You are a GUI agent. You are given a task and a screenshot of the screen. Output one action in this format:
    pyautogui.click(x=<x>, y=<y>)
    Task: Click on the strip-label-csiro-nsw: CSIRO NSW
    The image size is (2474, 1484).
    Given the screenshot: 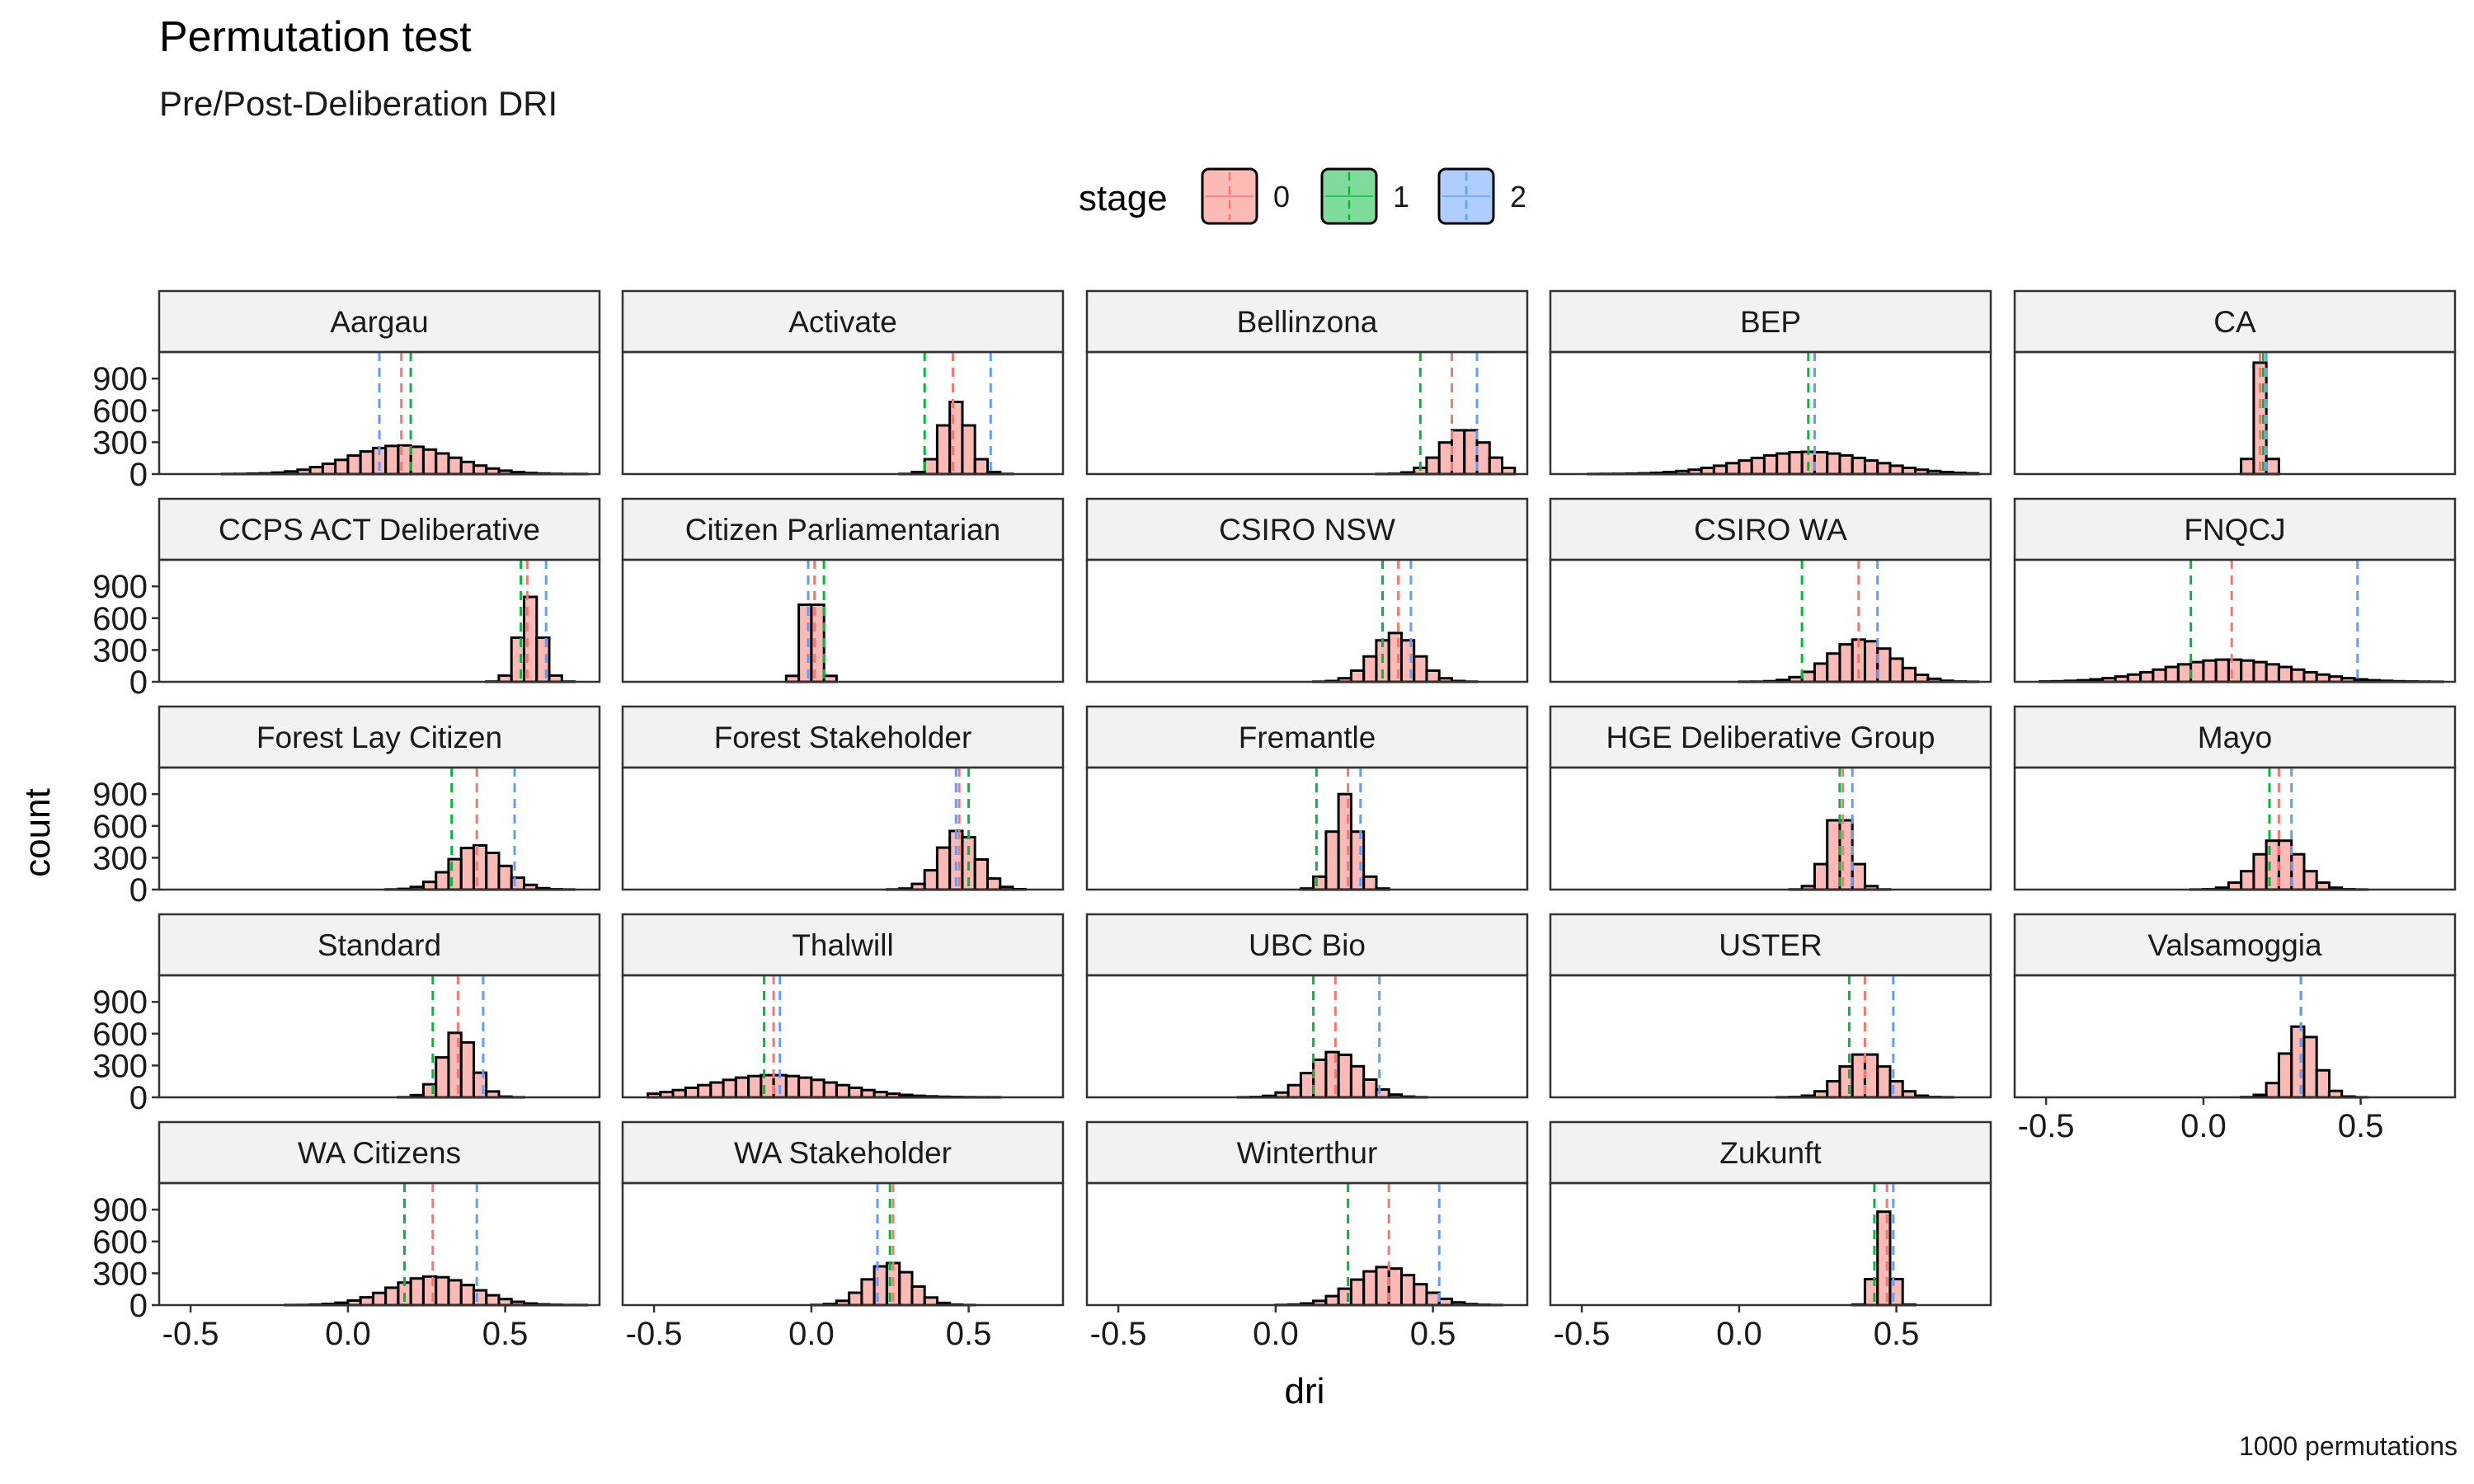 What is the action you would take?
    pyautogui.click(x=1307, y=530)
    